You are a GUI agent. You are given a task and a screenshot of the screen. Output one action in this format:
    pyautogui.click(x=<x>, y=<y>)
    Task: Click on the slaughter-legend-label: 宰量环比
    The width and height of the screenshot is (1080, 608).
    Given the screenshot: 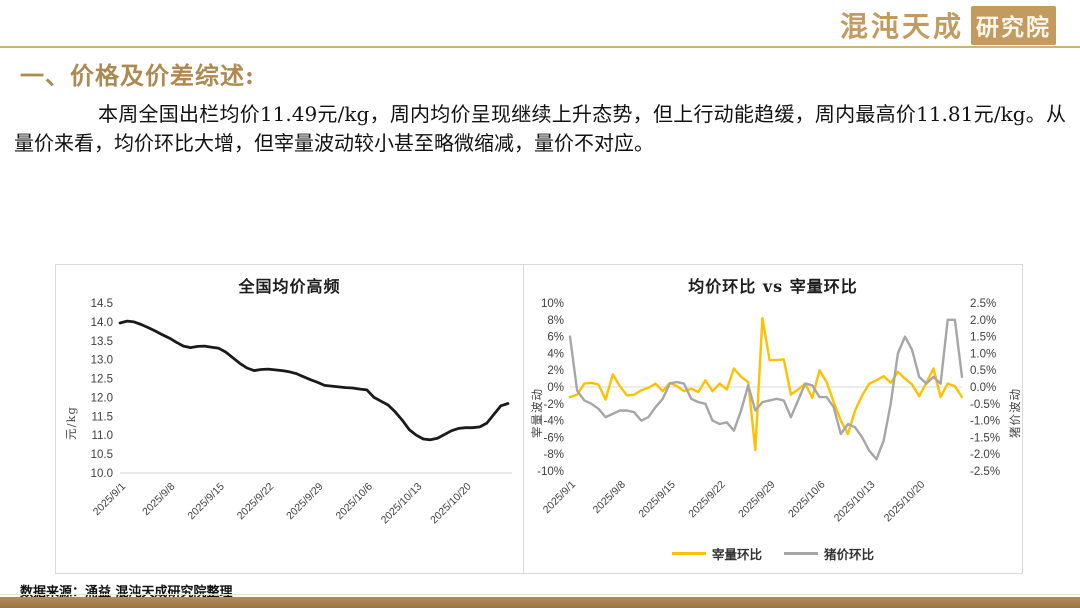 What is the action you would take?
    pyautogui.click(x=736, y=554)
    